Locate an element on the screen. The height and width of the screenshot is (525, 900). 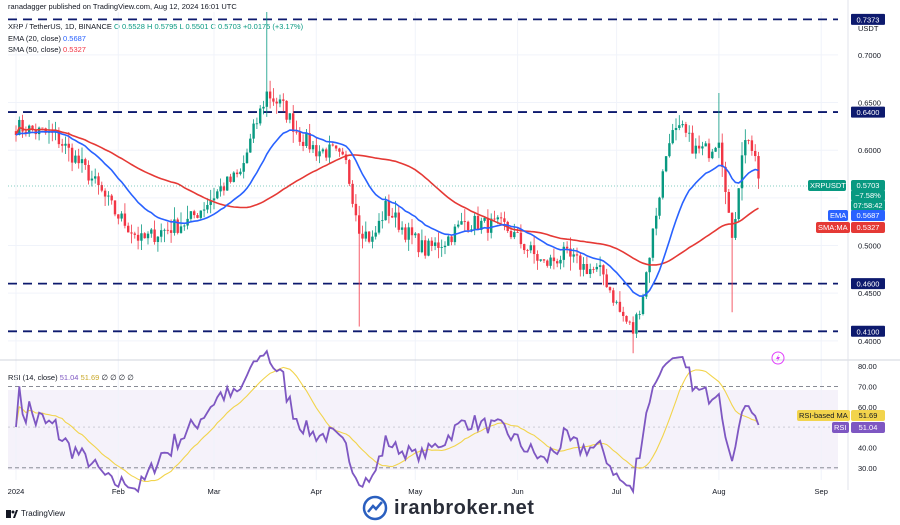
rsi-band is located at coordinates (423, 430).